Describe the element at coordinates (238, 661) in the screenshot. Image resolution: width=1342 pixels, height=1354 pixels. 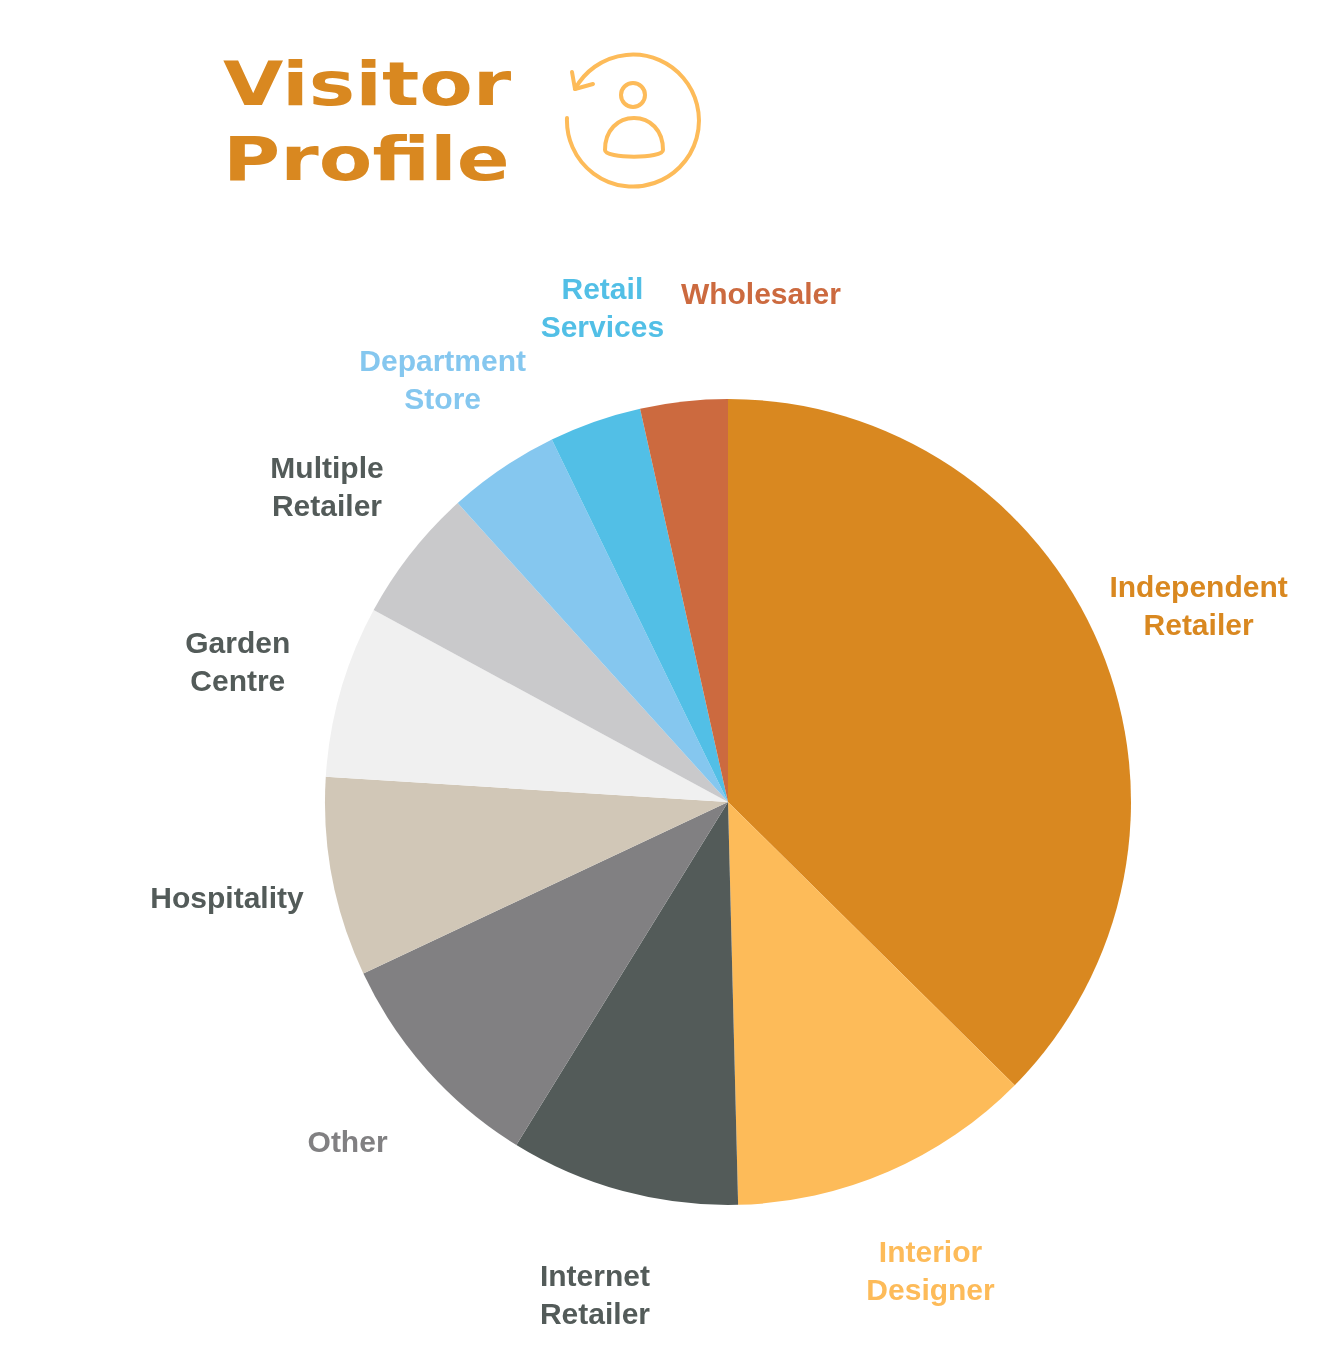
I see `slice-label: Garden Centre` at that location.